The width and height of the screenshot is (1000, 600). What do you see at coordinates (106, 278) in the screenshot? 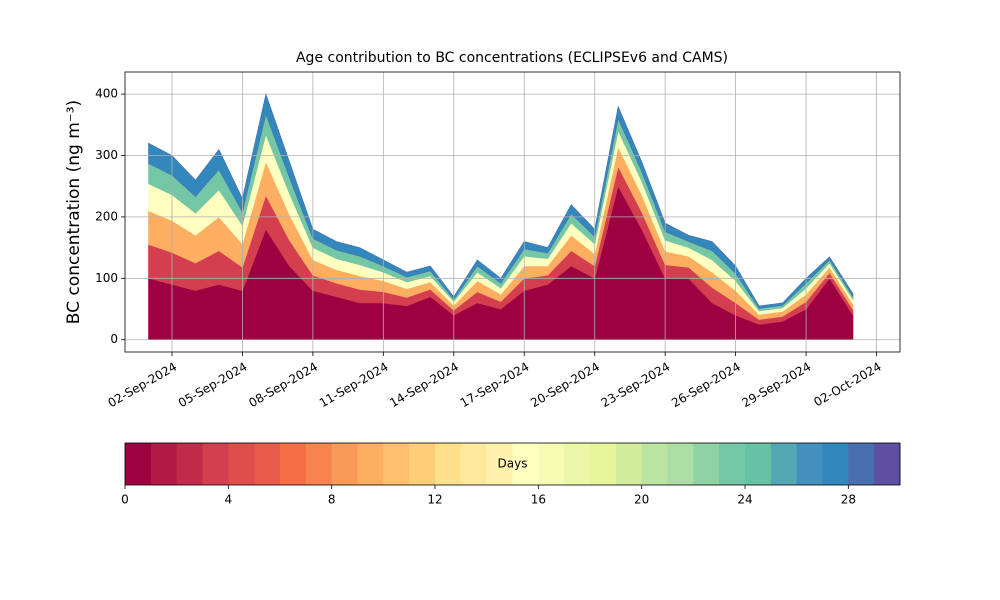
I see `y-tick-label: 100` at bounding box center [106, 278].